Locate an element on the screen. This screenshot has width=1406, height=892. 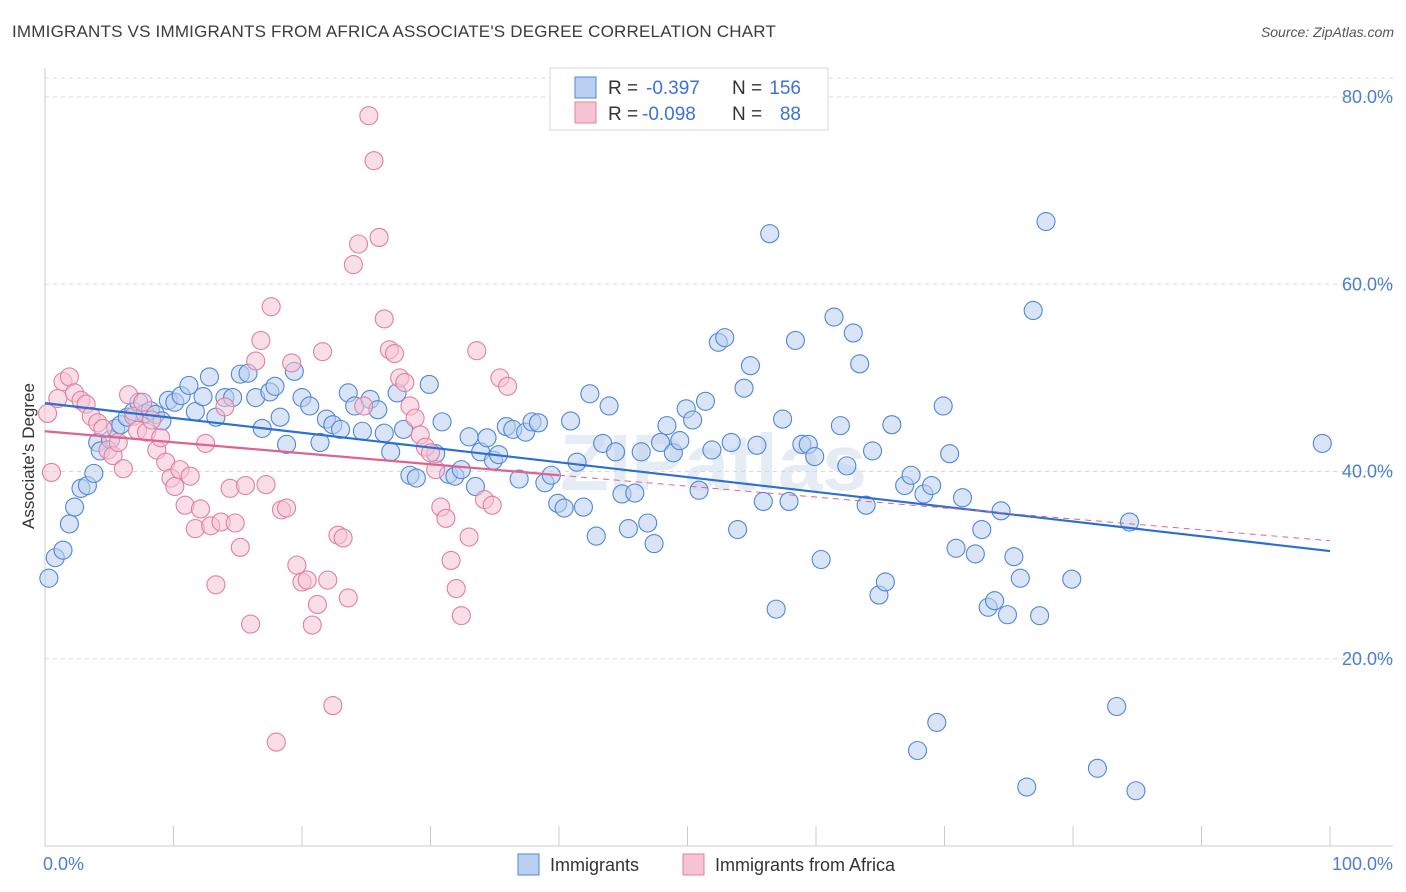
y-tick-label: 80.0% is located at coordinates (1367, 97).